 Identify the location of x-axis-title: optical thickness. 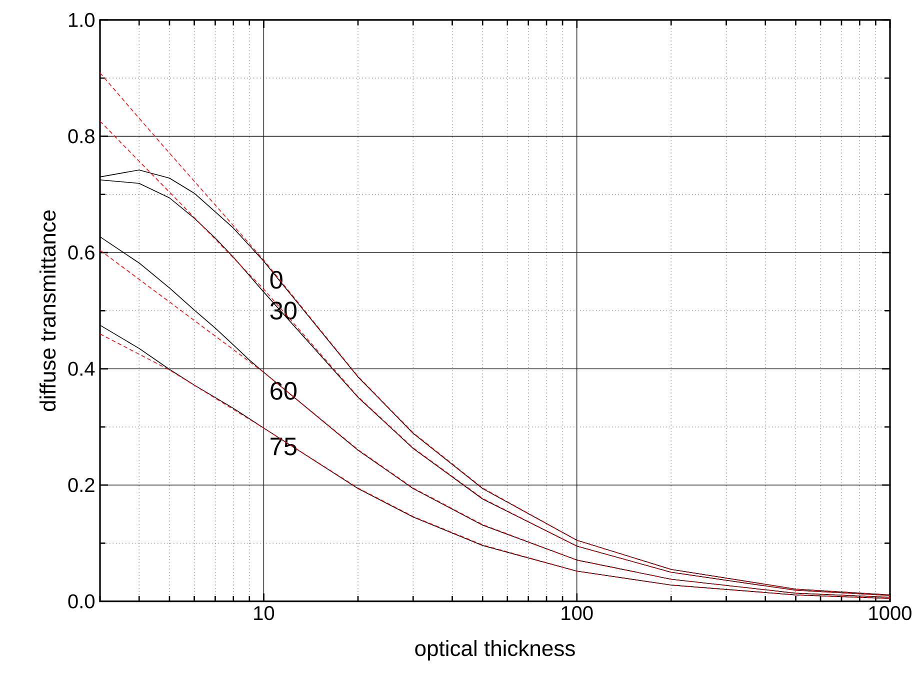
(495, 650).